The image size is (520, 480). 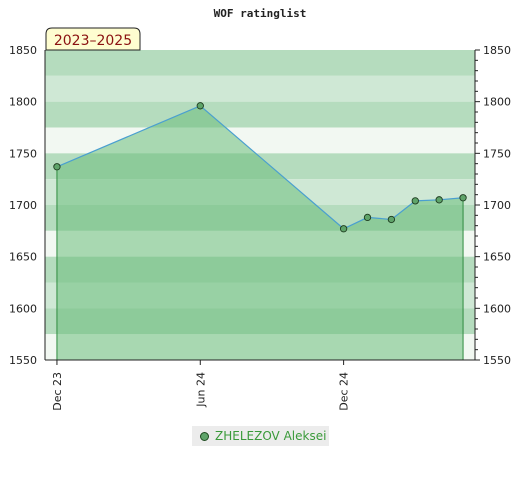 I want to click on period-badge-label: 2023–2025, so click(x=93, y=41).